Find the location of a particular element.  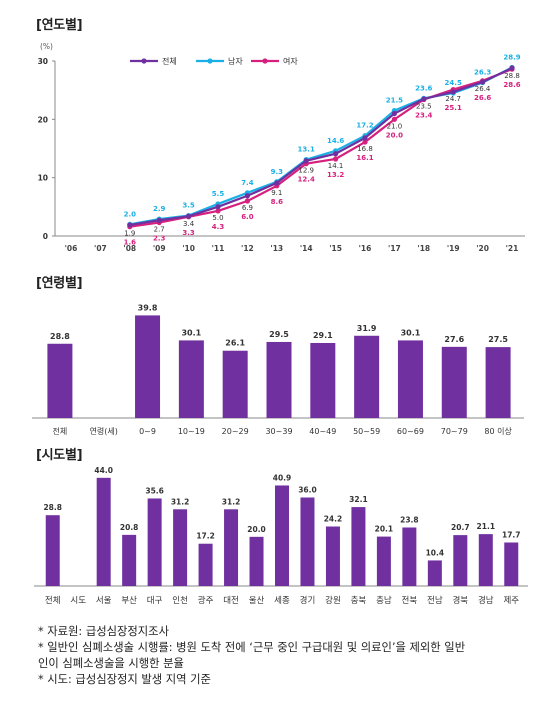

footnote-region: * 시도: 급성심장정지 발생 지역 기준 is located at coordinates (124, 679).